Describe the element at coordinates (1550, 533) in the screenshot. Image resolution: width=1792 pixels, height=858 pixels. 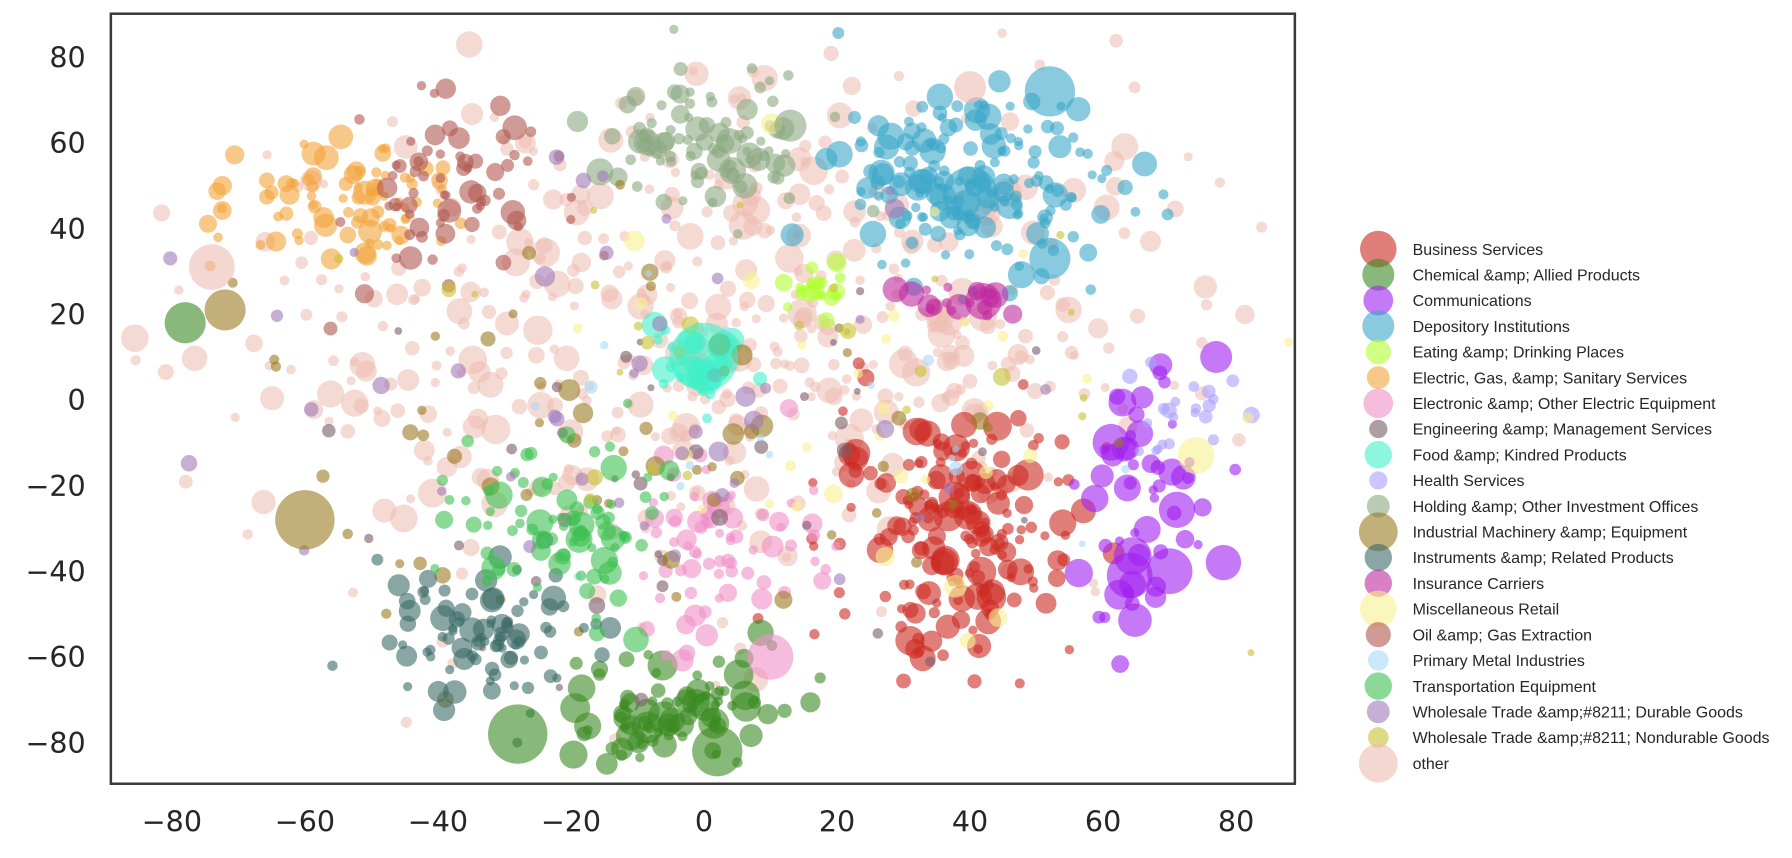
I see `legend-label: Industrial Machinery &amp; Equipment` at that location.